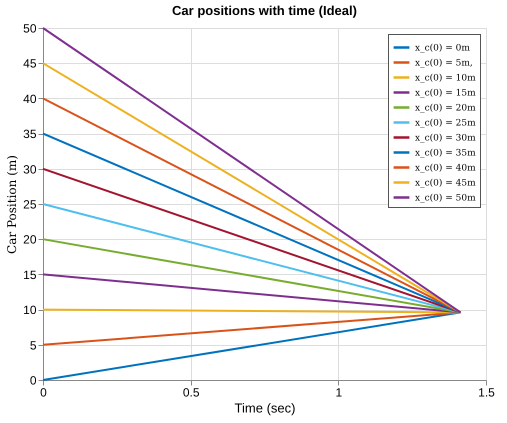  What do you see at coordinates (30, 29) in the screenshot?
I see `y-tick-label: 50` at bounding box center [30, 29].